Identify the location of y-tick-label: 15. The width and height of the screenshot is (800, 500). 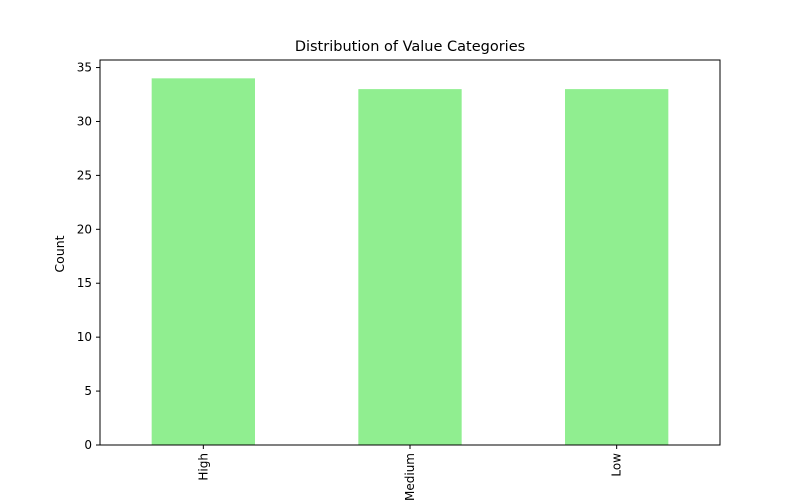
(84, 283).